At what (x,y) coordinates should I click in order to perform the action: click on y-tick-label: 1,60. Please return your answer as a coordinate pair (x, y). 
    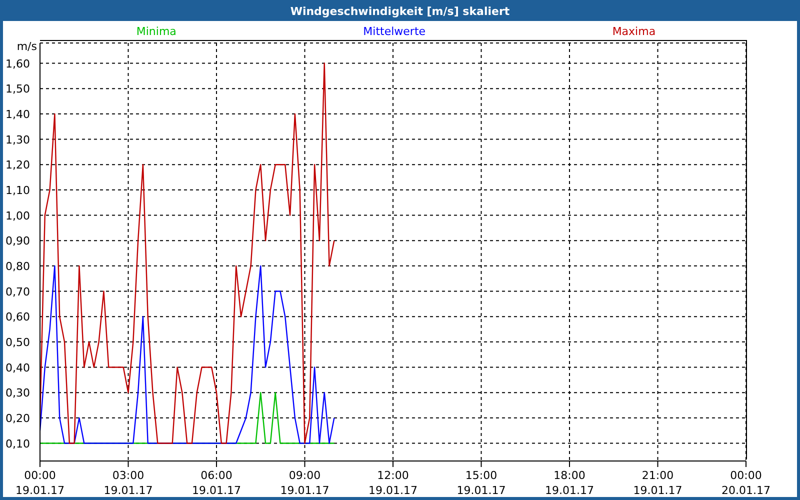
    Looking at the image, I should click on (18, 63).